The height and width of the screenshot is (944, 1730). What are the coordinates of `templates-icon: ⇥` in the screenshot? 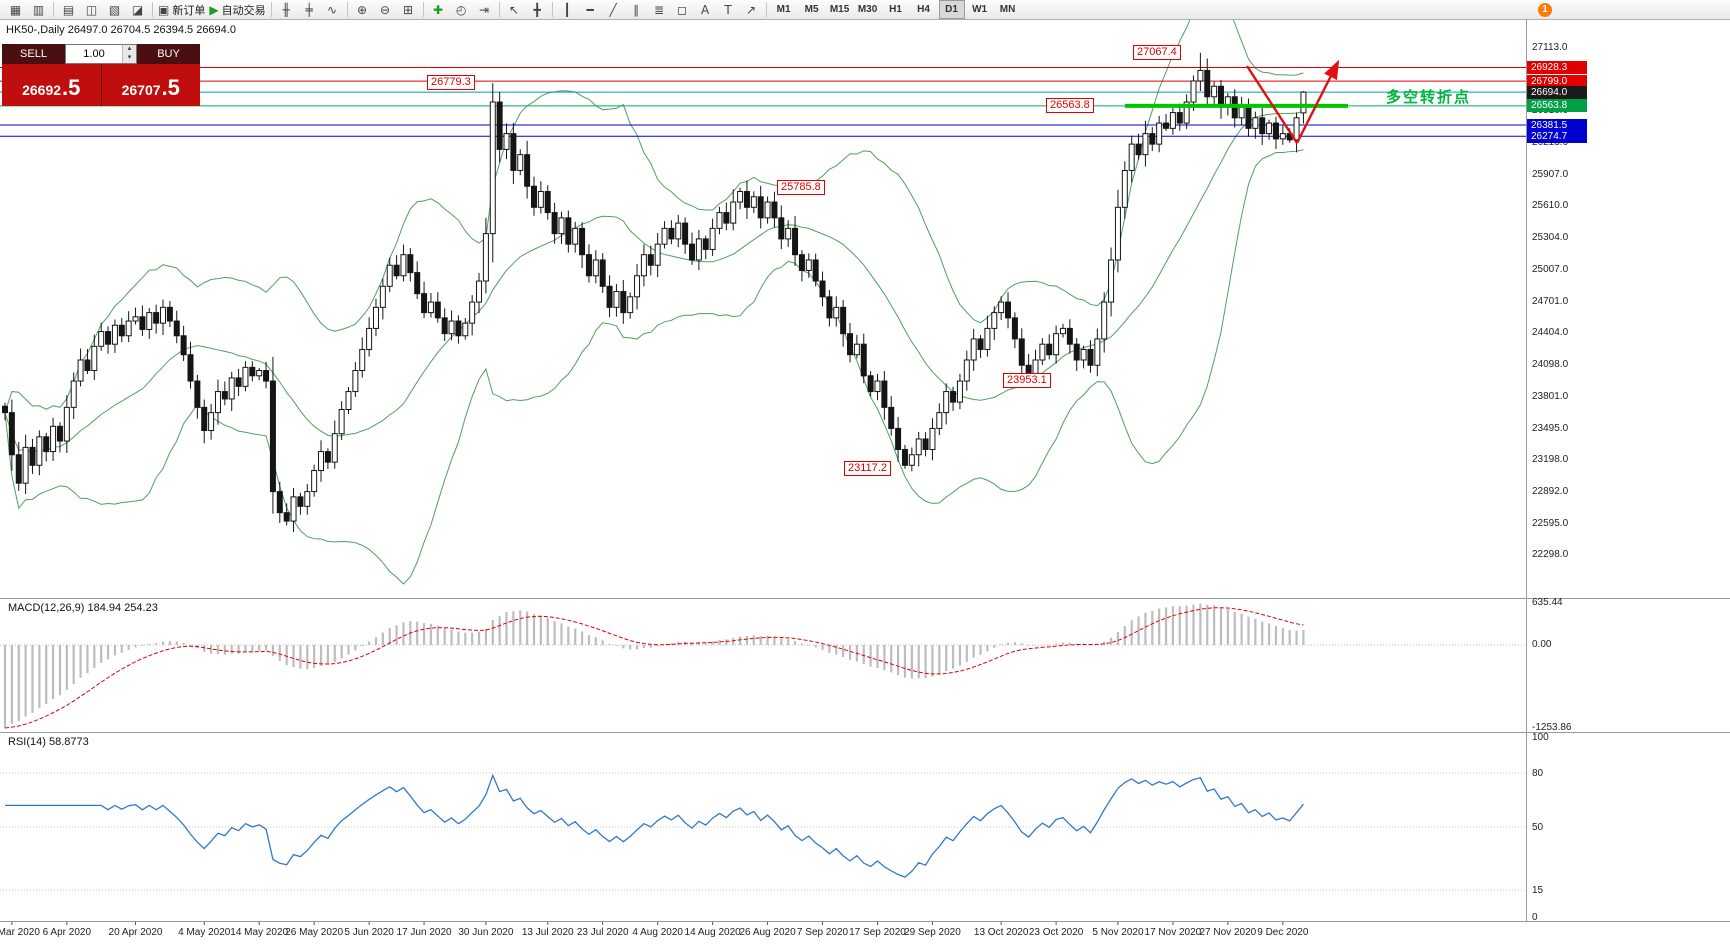 It's located at (484, 9).